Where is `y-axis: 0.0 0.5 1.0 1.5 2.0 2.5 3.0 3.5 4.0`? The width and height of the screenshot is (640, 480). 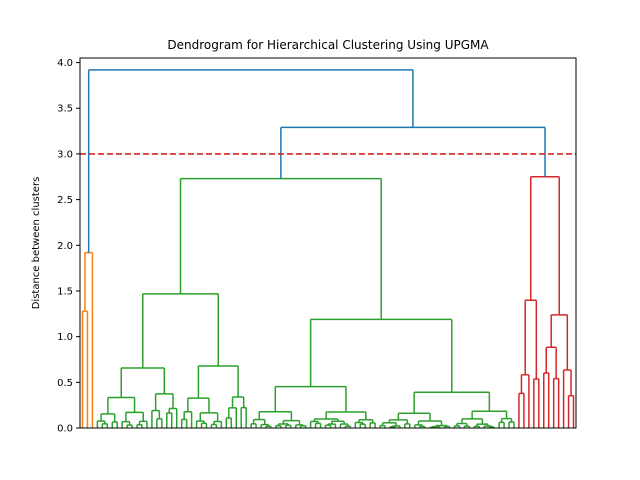 y-axis: 0.0 0.5 1.0 1.5 2.0 2.5 3.0 3.5 4.0 is located at coordinates (68, 246).